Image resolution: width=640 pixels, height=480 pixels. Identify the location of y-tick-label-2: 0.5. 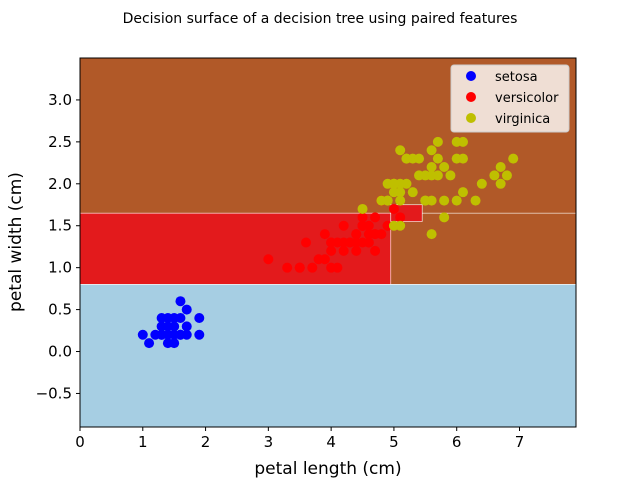
(60, 310).